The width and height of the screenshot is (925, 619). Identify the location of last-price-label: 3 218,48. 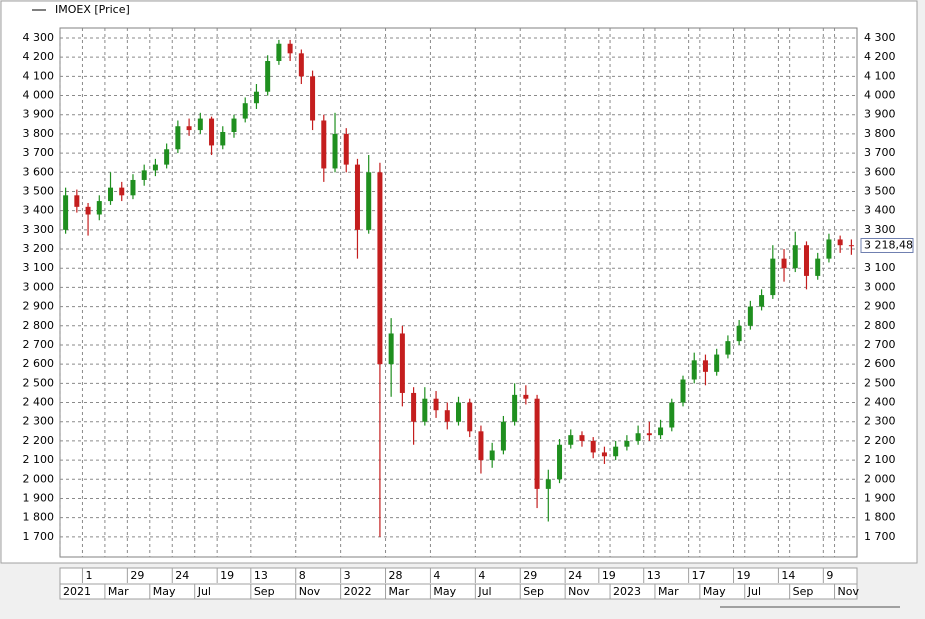
(888, 244).